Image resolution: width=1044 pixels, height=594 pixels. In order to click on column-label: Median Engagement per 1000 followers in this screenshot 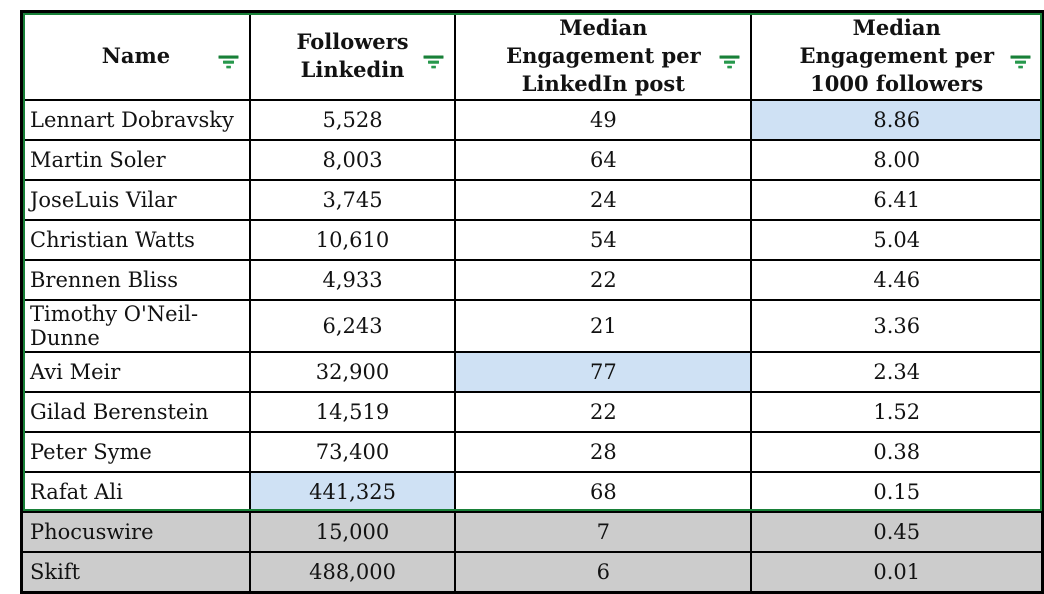, I will do `click(897, 55)`.